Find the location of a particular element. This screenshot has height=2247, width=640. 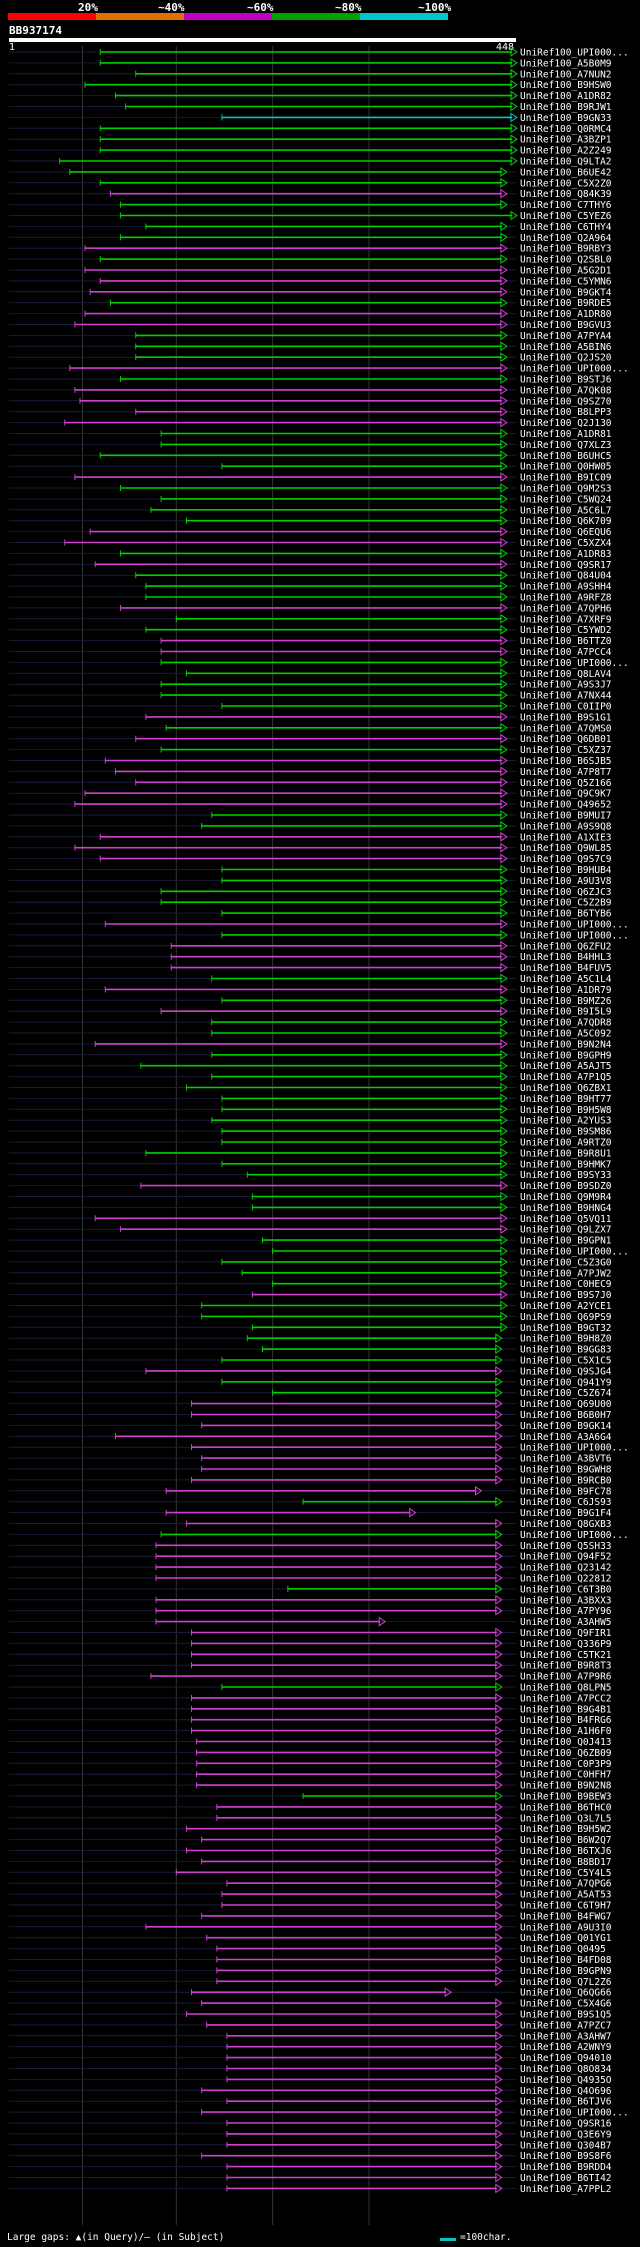

hit-row: UniRef100_A7PCC2 is located at coordinates (310, 1698).